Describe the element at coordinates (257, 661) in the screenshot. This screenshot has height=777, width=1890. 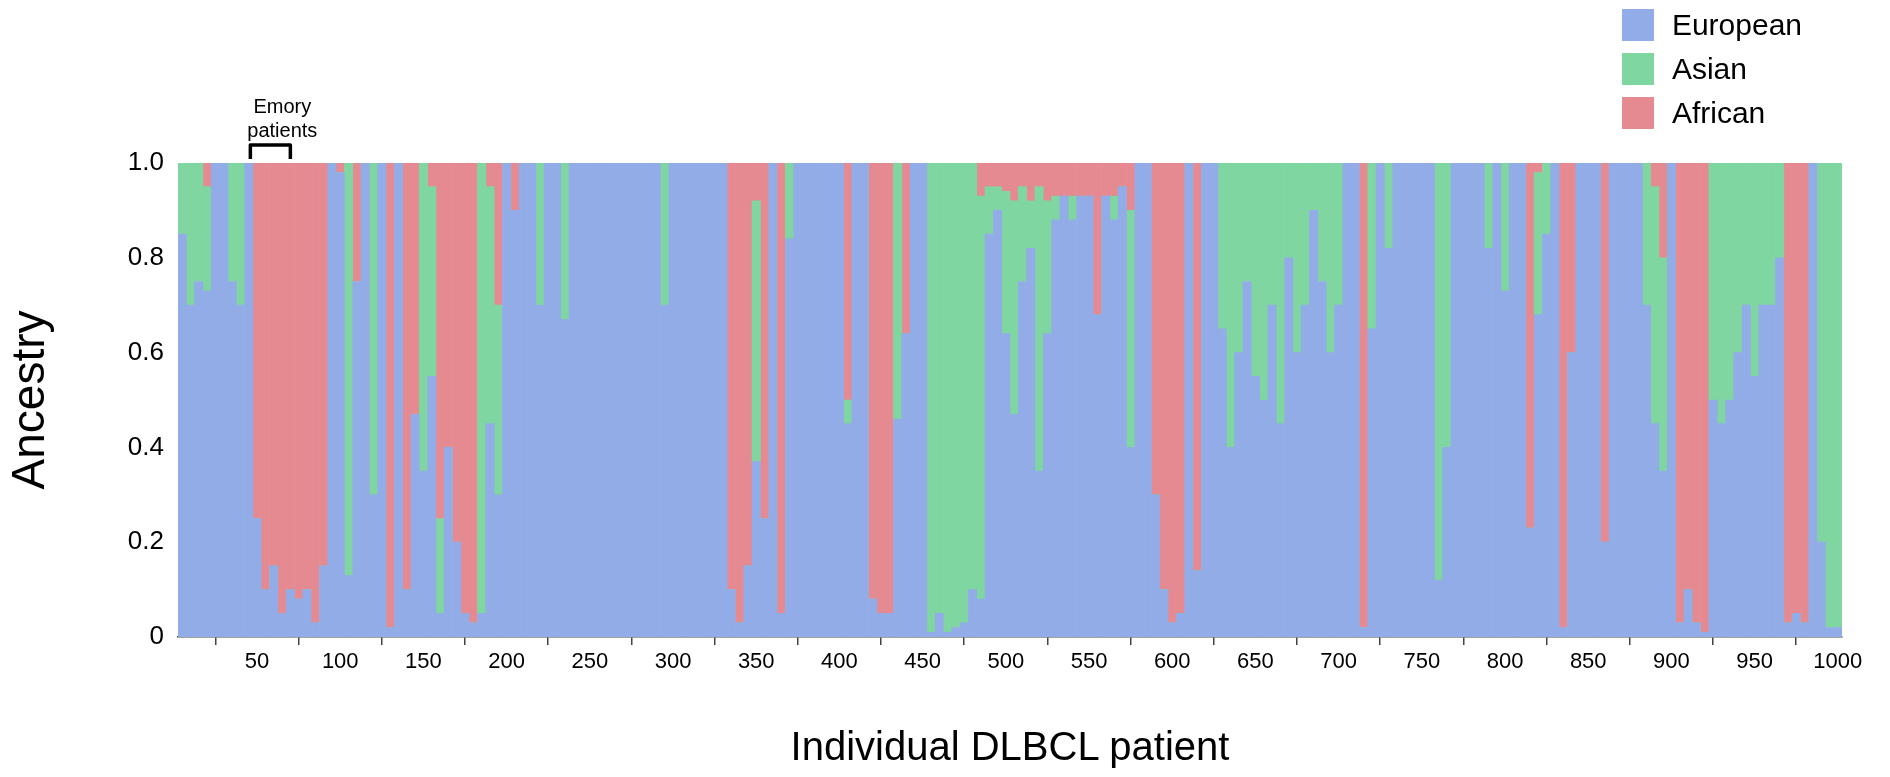
I see `x-tick-label: 50` at that location.